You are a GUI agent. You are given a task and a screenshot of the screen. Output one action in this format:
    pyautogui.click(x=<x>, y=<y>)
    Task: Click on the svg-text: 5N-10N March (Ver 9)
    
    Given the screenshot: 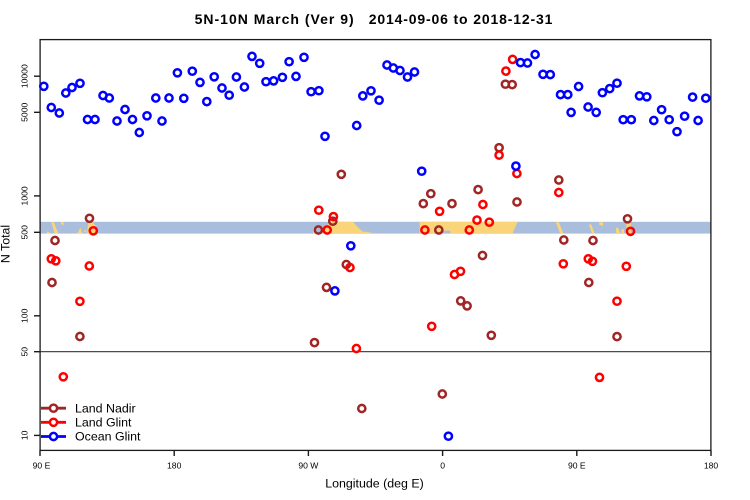 What is the action you would take?
    pyautogui.click(x=275, y=19)
    